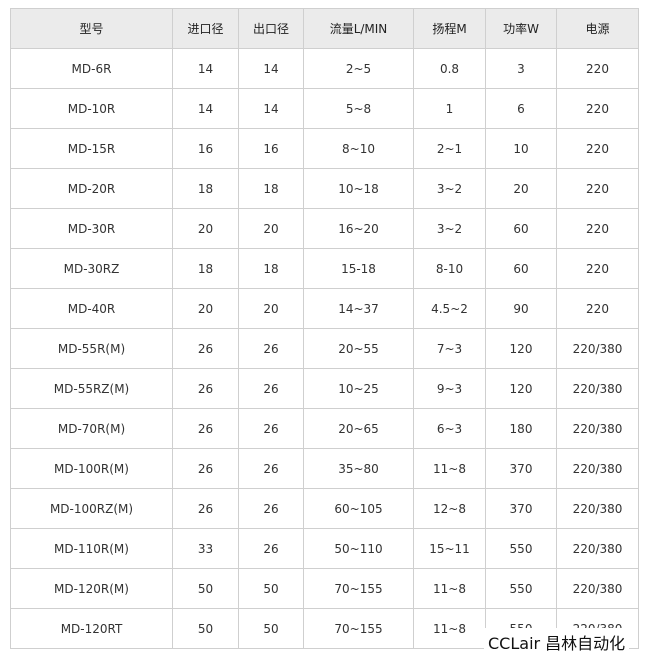  Describe the element at coordinates (324, 308) in the screenshot. I see `table-row: MD-40R 20 20 14~37 4.5~2 90 220` at that location.